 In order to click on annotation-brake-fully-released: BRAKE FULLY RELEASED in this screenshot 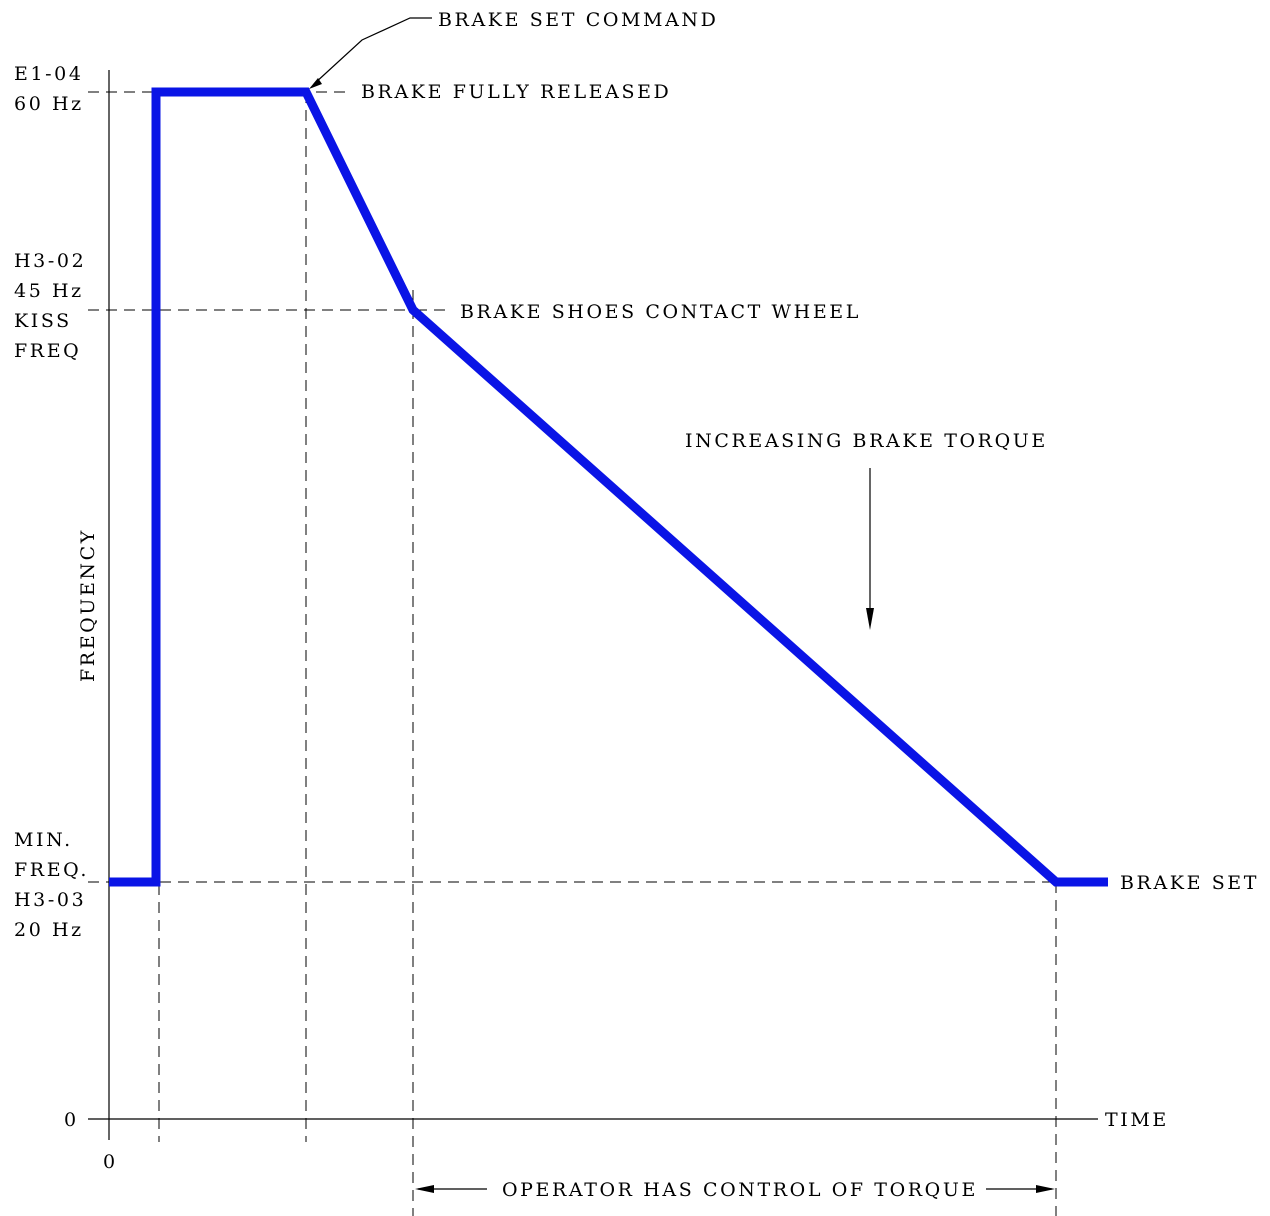, I will do `click(516, 92)`.